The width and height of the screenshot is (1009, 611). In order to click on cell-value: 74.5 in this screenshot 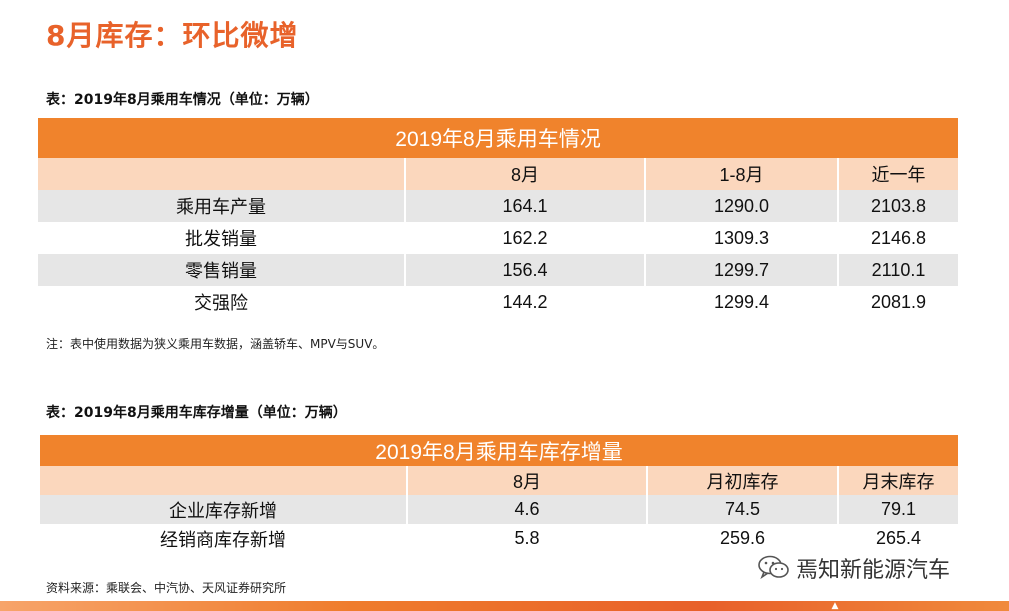, I will do `click(742, 509)`.